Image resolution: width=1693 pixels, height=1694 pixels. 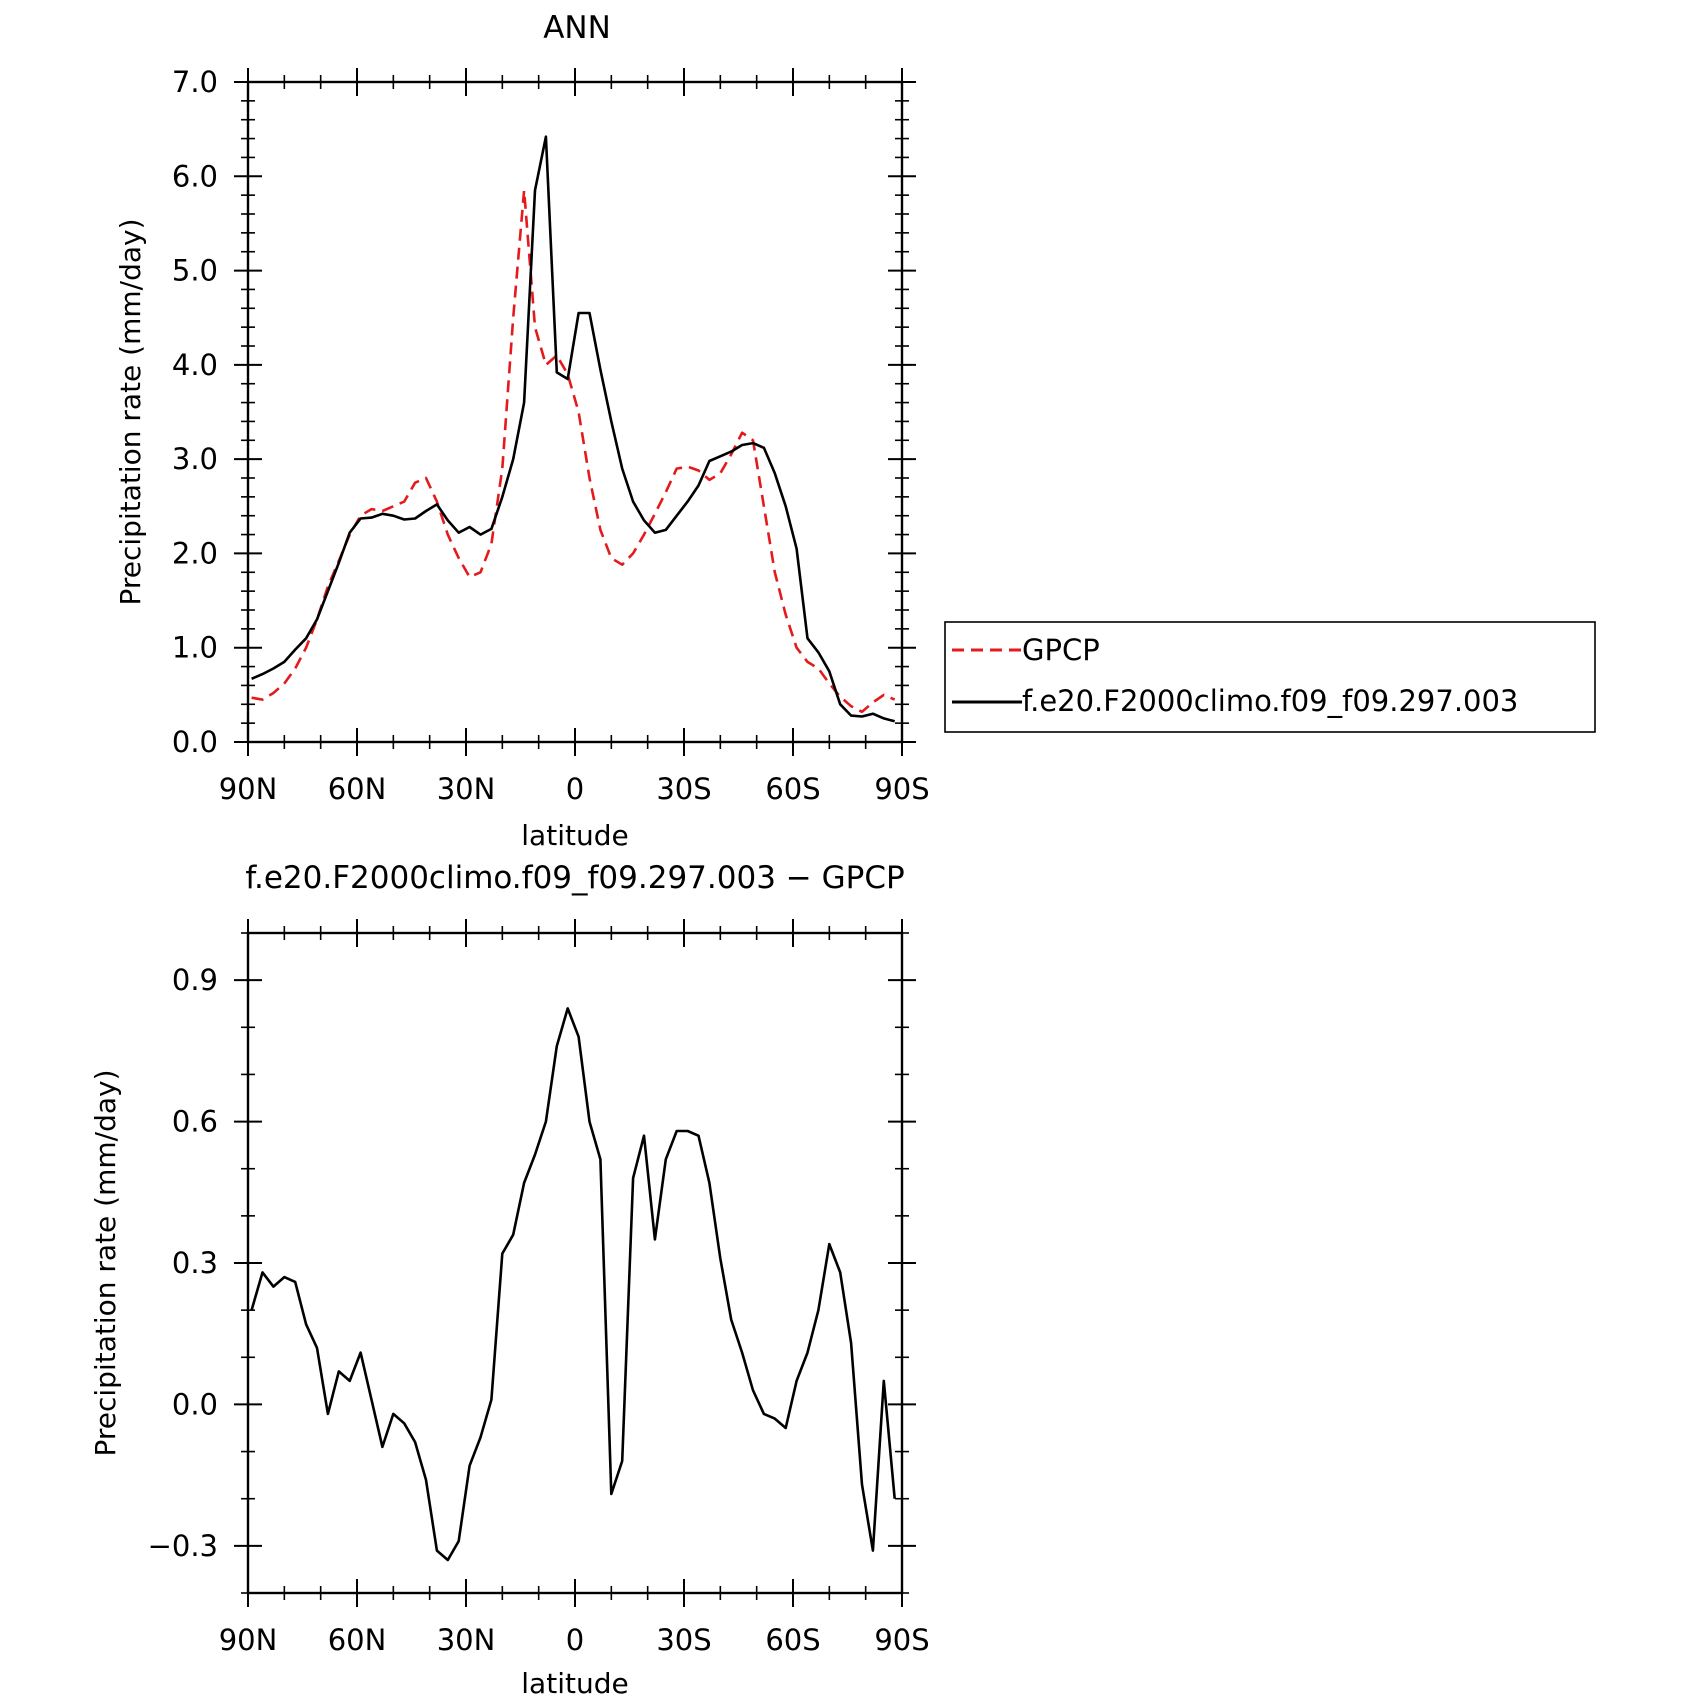 I want to click on y-tick-label: 4.0, so click(x=195, y=365).